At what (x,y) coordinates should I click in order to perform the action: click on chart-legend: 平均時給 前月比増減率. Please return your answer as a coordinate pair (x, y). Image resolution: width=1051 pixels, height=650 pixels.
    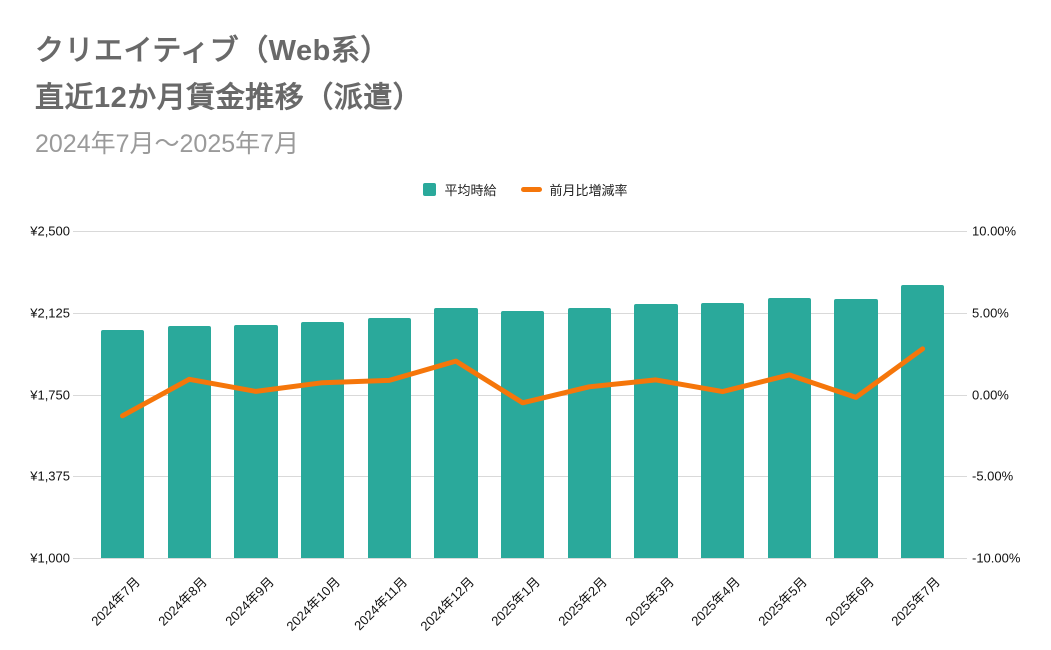
    Looking at the image, I should click on (525, 189).